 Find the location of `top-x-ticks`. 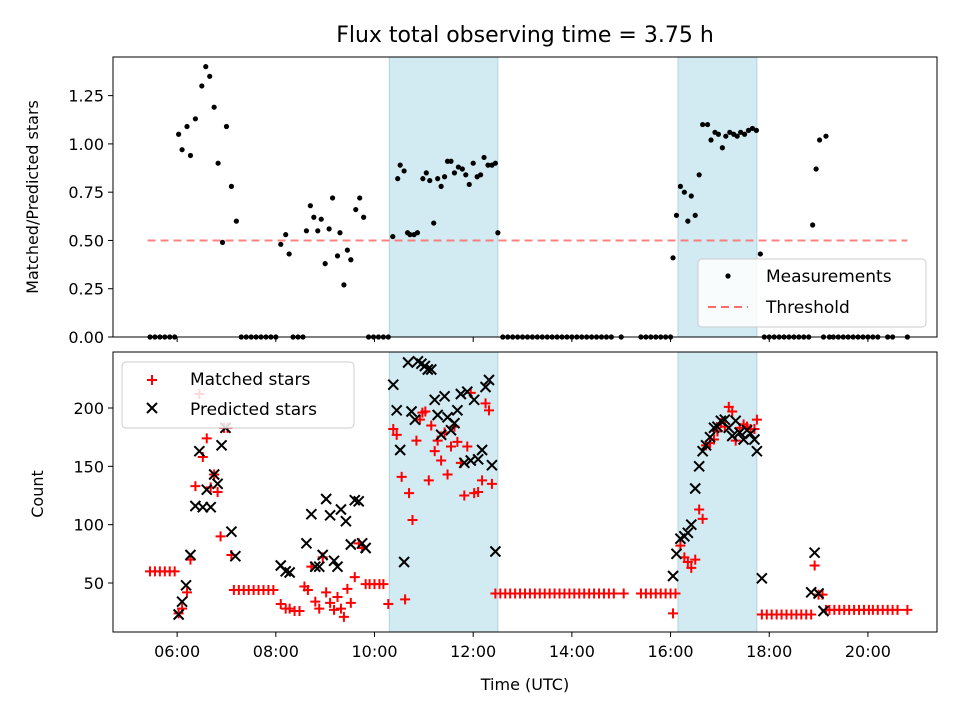

top-x-ticks is located at coordinates (522, 339).